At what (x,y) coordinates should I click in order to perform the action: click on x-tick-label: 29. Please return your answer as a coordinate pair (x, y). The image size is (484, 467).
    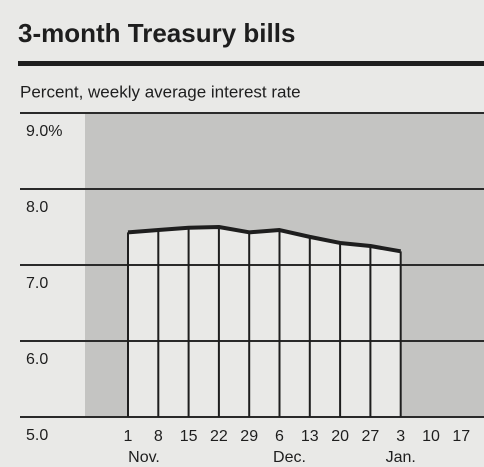
    Looking at the image, I should click on (249, 436).